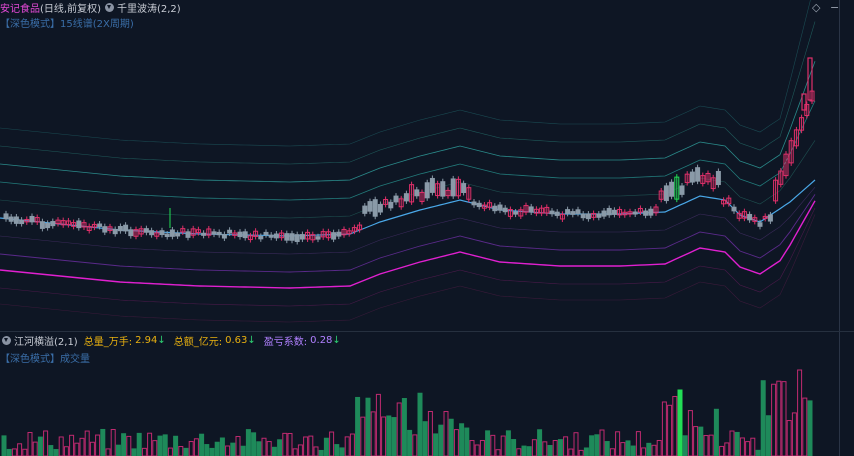 Image resolution: width=854 pixels, height=456 pixels. Describe the element at coordinates (20, 9) in the screenshot. I see `stock-name: 安记食品` at that location.